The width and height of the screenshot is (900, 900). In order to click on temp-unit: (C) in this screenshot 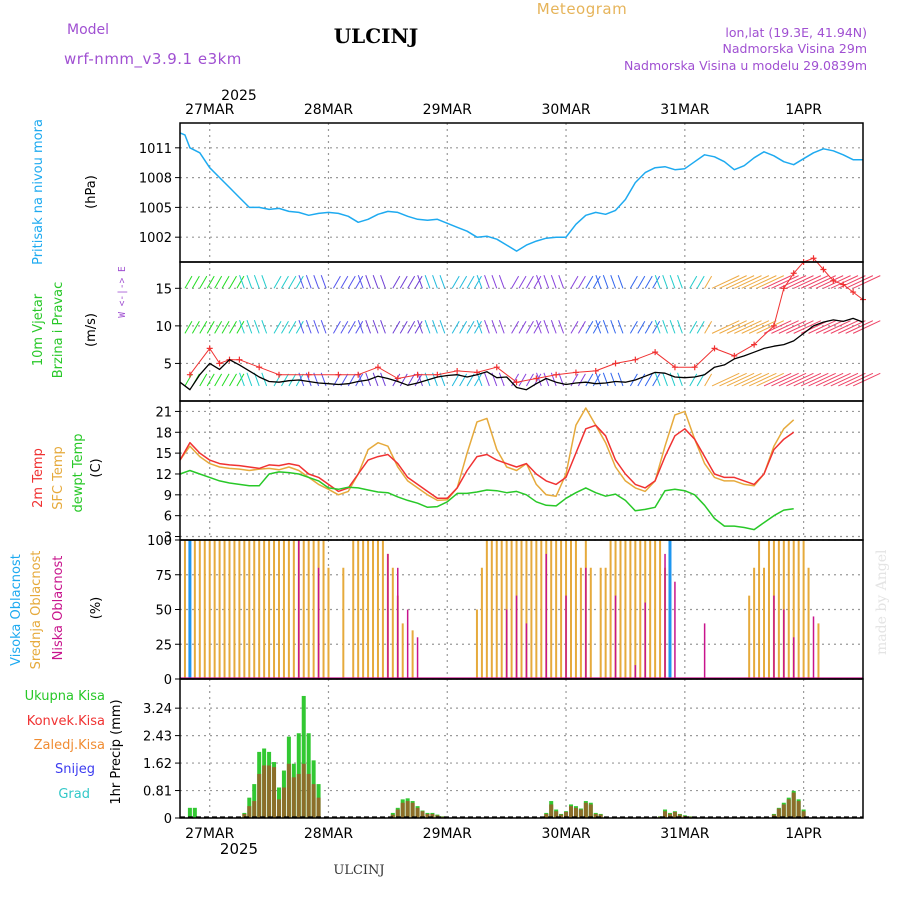, I will do `click(96, 467)`.